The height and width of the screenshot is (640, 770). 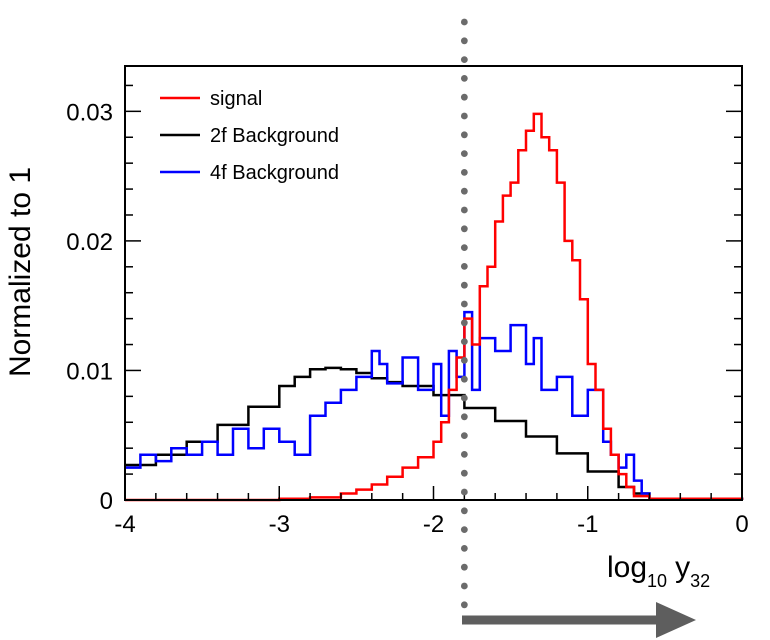 I want to click on selection-arrow, so click(x=579, y=620).